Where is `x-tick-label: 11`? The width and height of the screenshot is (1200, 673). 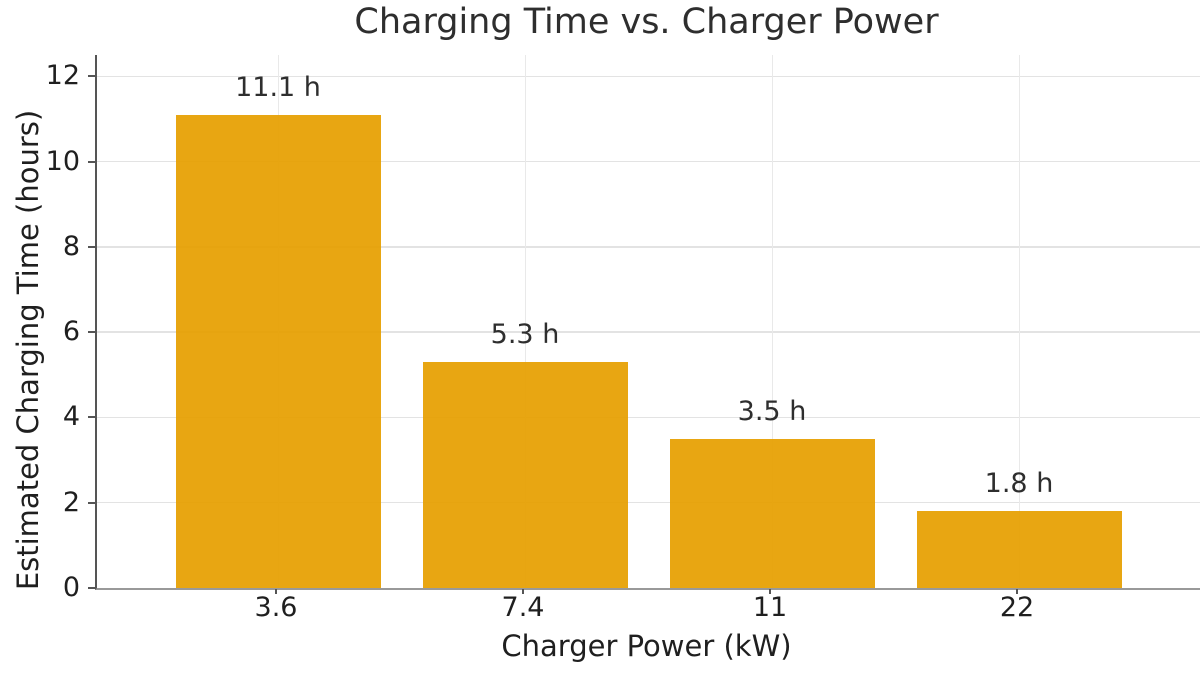
x-tick-label: 11 is located at coordinates (770, 607).